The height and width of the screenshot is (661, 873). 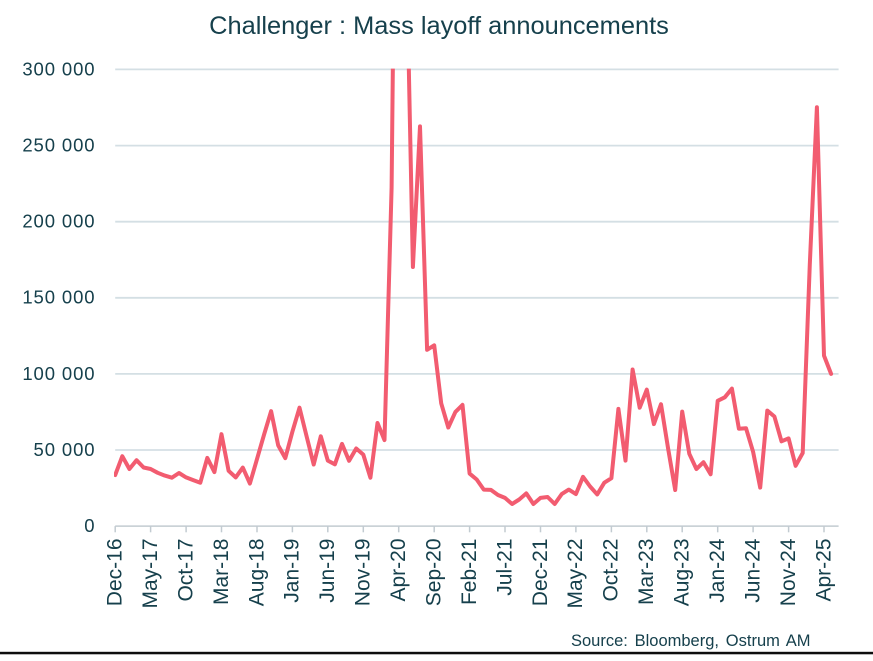 What do you see at coordinates (682, 573) in the screenshot?
I see `svg-text: Aug-23` at bounding box center [682, 573].